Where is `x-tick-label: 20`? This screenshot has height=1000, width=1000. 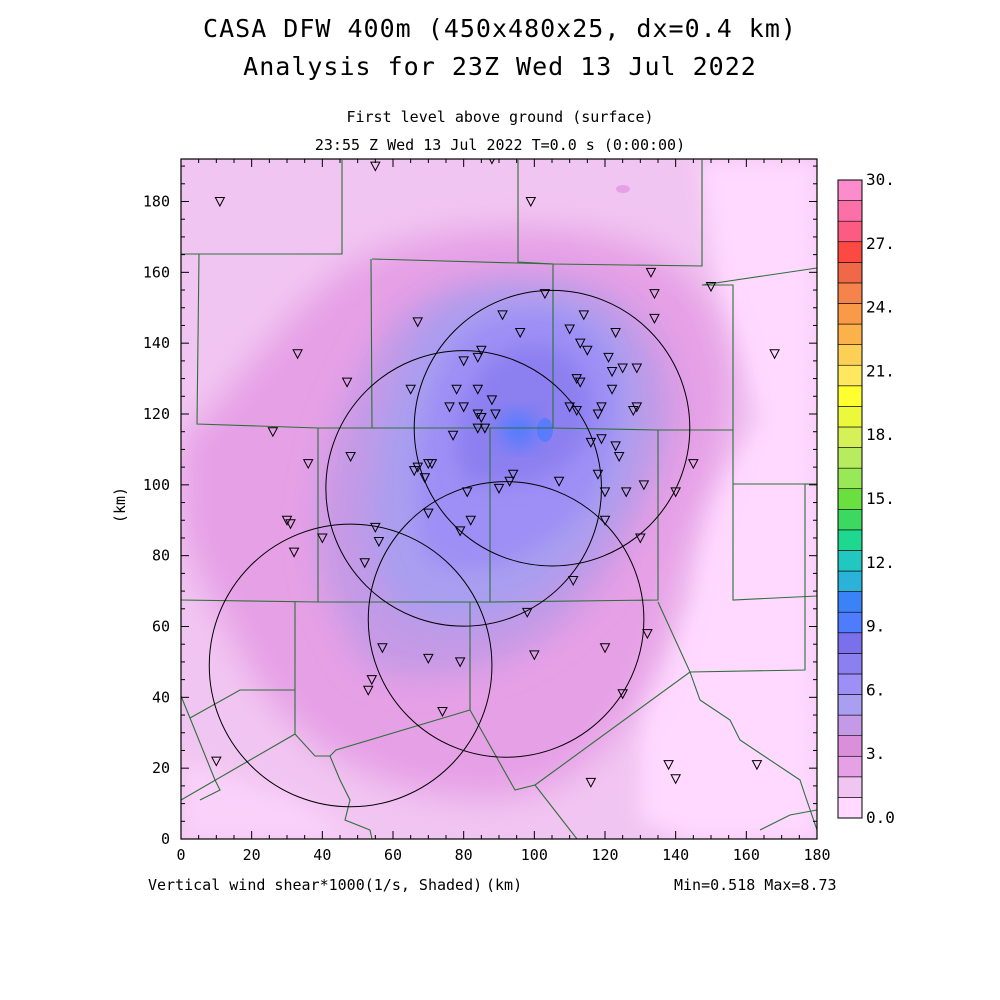 x-tick-label: 20 is located at coordinates (252, 855).